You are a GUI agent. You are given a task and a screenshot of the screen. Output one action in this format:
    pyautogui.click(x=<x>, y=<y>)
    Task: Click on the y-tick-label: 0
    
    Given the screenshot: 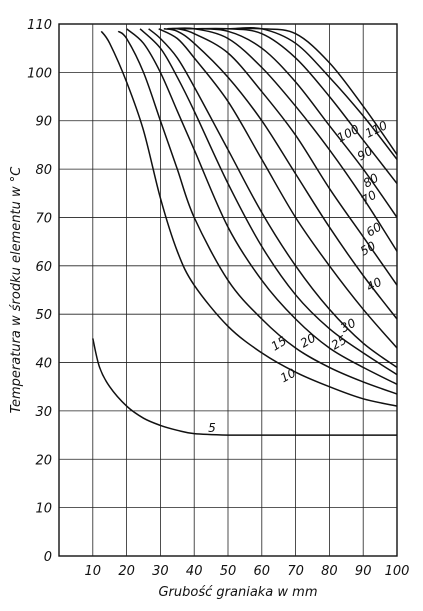 What is the action you would take?
    pyautogui.click(x=48, y=557)
    